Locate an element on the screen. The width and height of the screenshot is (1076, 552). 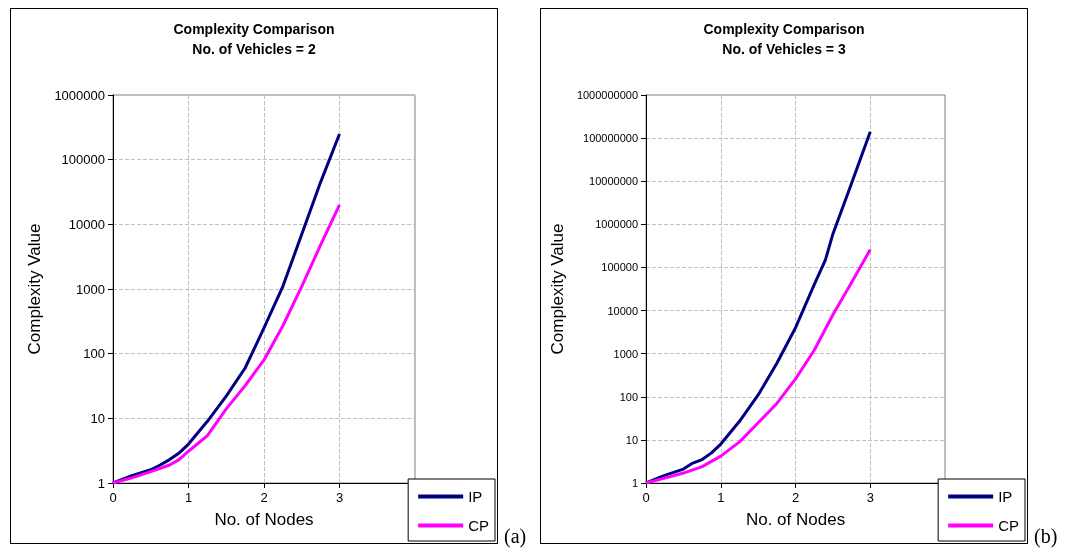
y-tick-label: 10000000 is located at coordinates (614, 181).